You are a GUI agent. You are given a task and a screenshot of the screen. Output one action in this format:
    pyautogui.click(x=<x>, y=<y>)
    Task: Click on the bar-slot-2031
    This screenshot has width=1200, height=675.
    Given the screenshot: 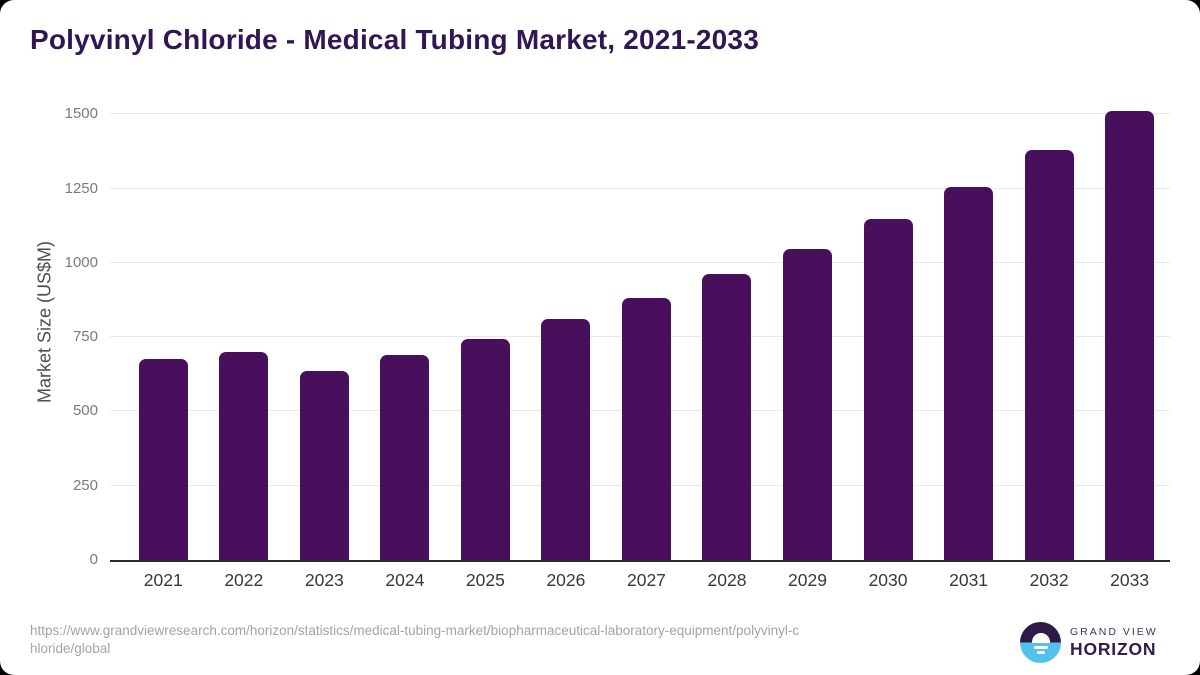 What is the action you would take?
    pyautogui.click(x=968, y=329)
    